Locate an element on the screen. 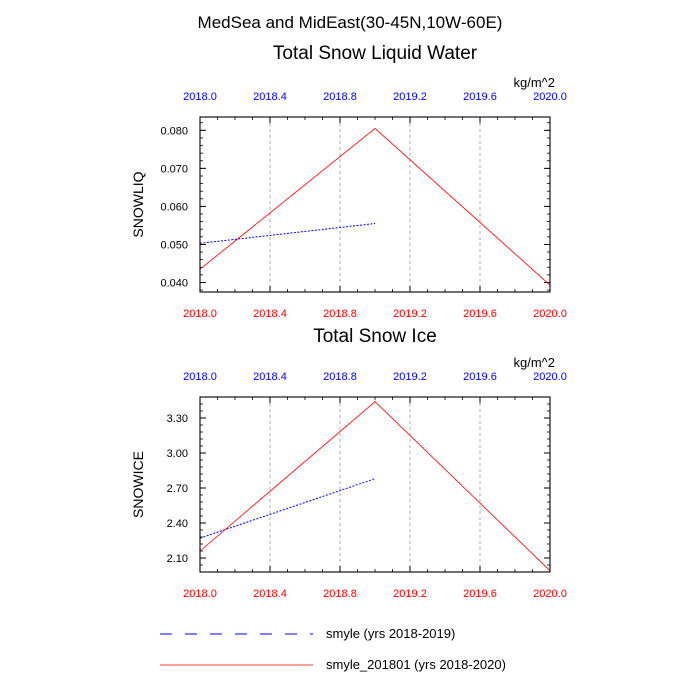 This screenshot has width=700, height=700. y-tick-label: 0.060 is located at coordinates (174, 207).